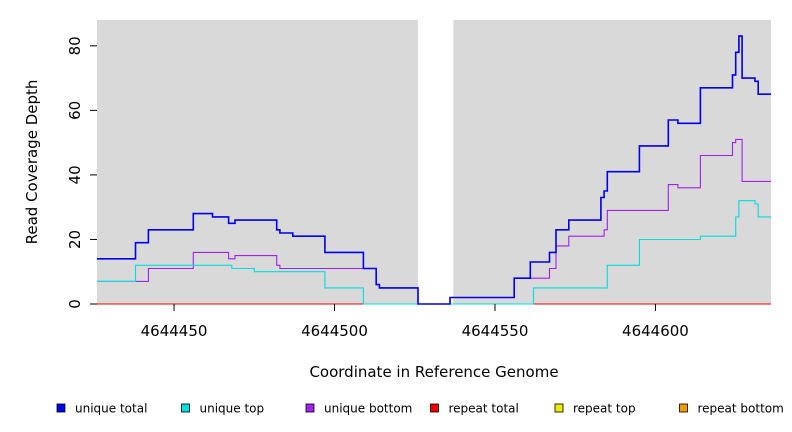 This screenshot has height=432, width=792. I want to click on x-tick-label: 4644450, so click(174, 331).